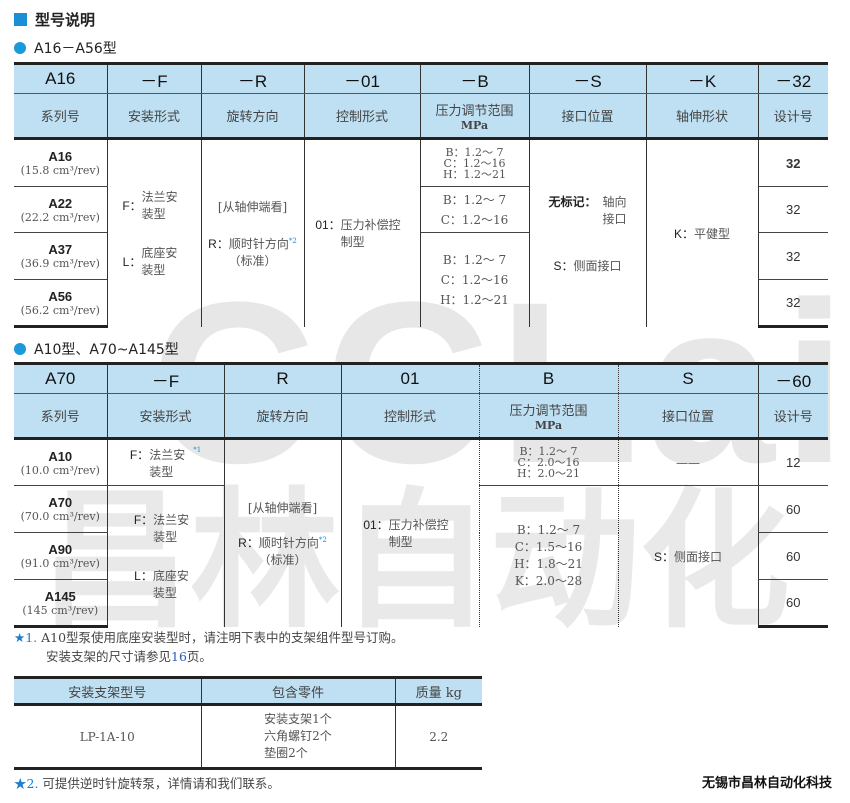 Image resolution: width=850 pixels, height=803 pixels. What do you see at coordinates (587, 78) in the screenshot?
I see `code-cell: －S` at bounding box center [587, 78].